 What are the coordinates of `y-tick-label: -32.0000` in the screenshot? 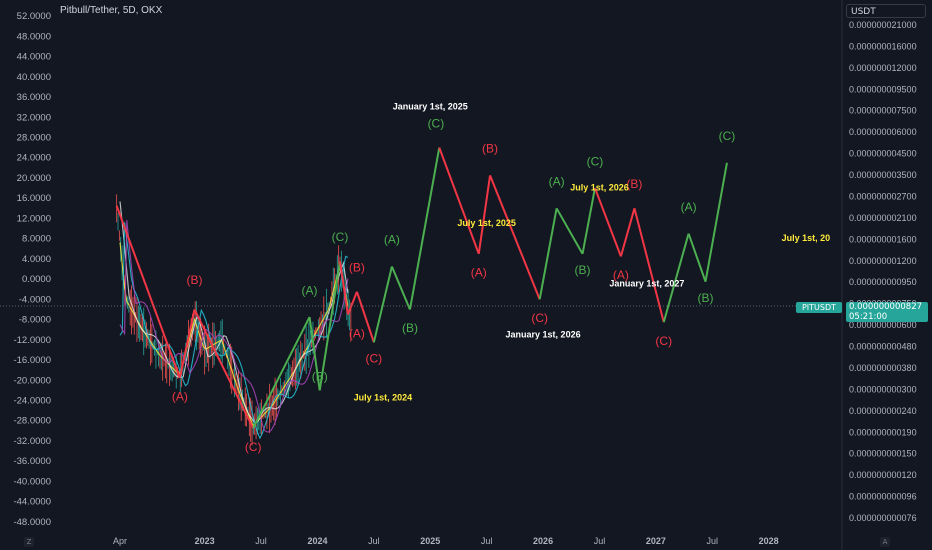 It's located at (32, 441).